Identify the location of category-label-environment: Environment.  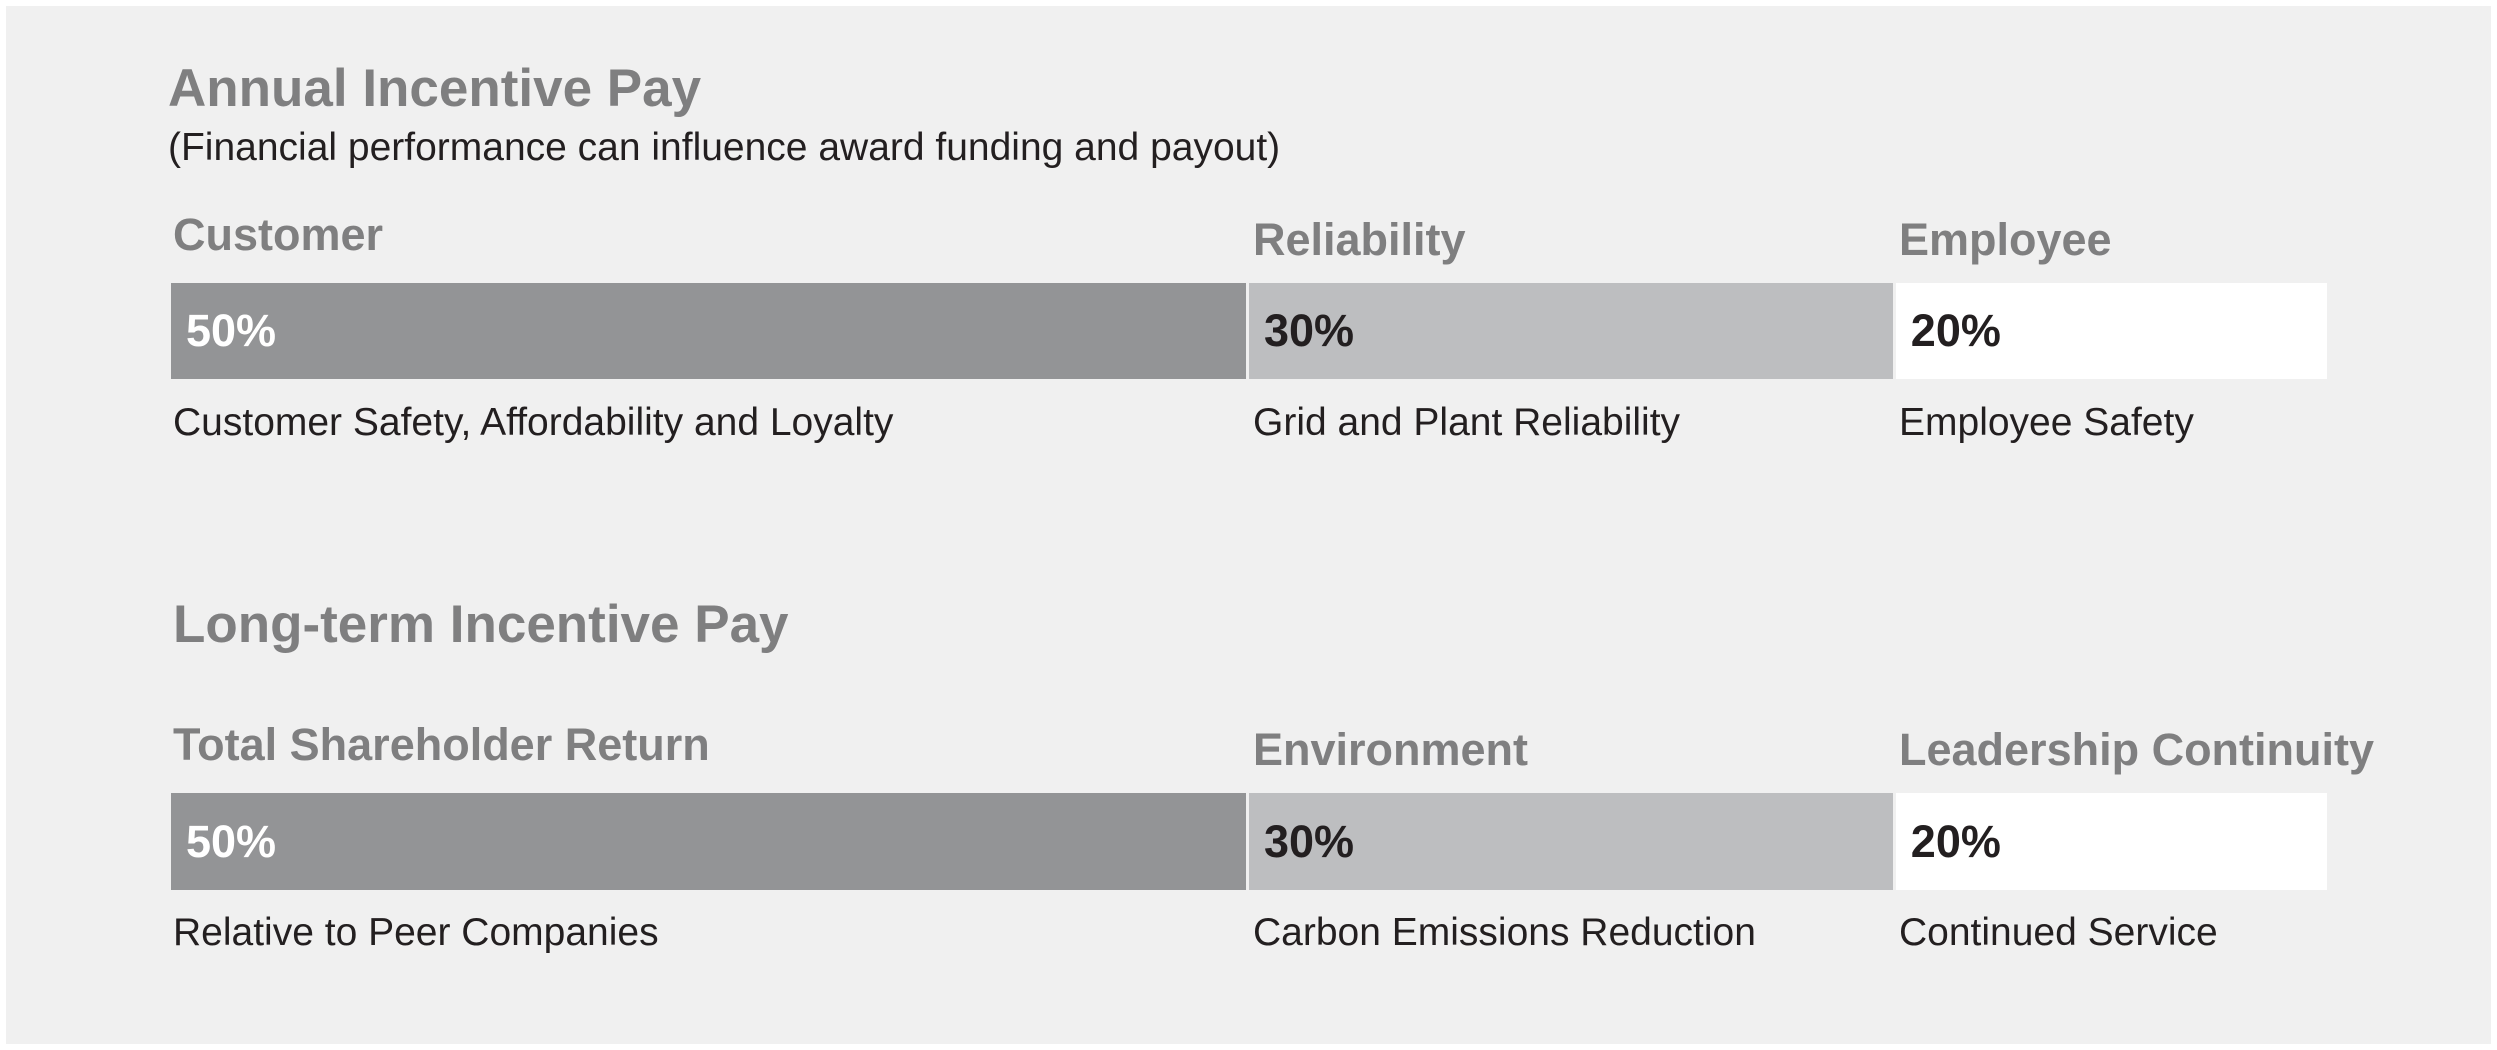
(1391, 749).